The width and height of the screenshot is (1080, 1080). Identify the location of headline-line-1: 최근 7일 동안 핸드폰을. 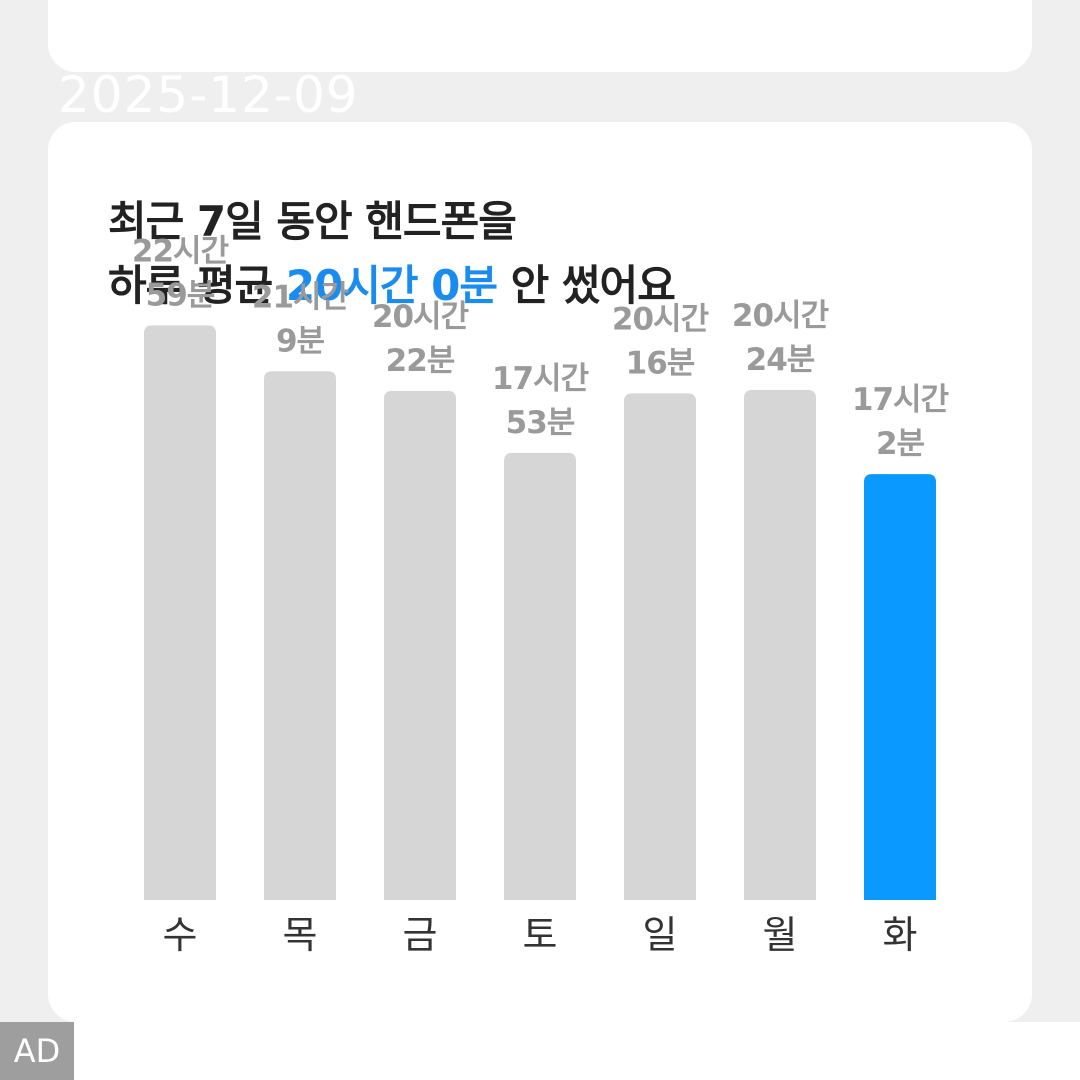
(312, 221).